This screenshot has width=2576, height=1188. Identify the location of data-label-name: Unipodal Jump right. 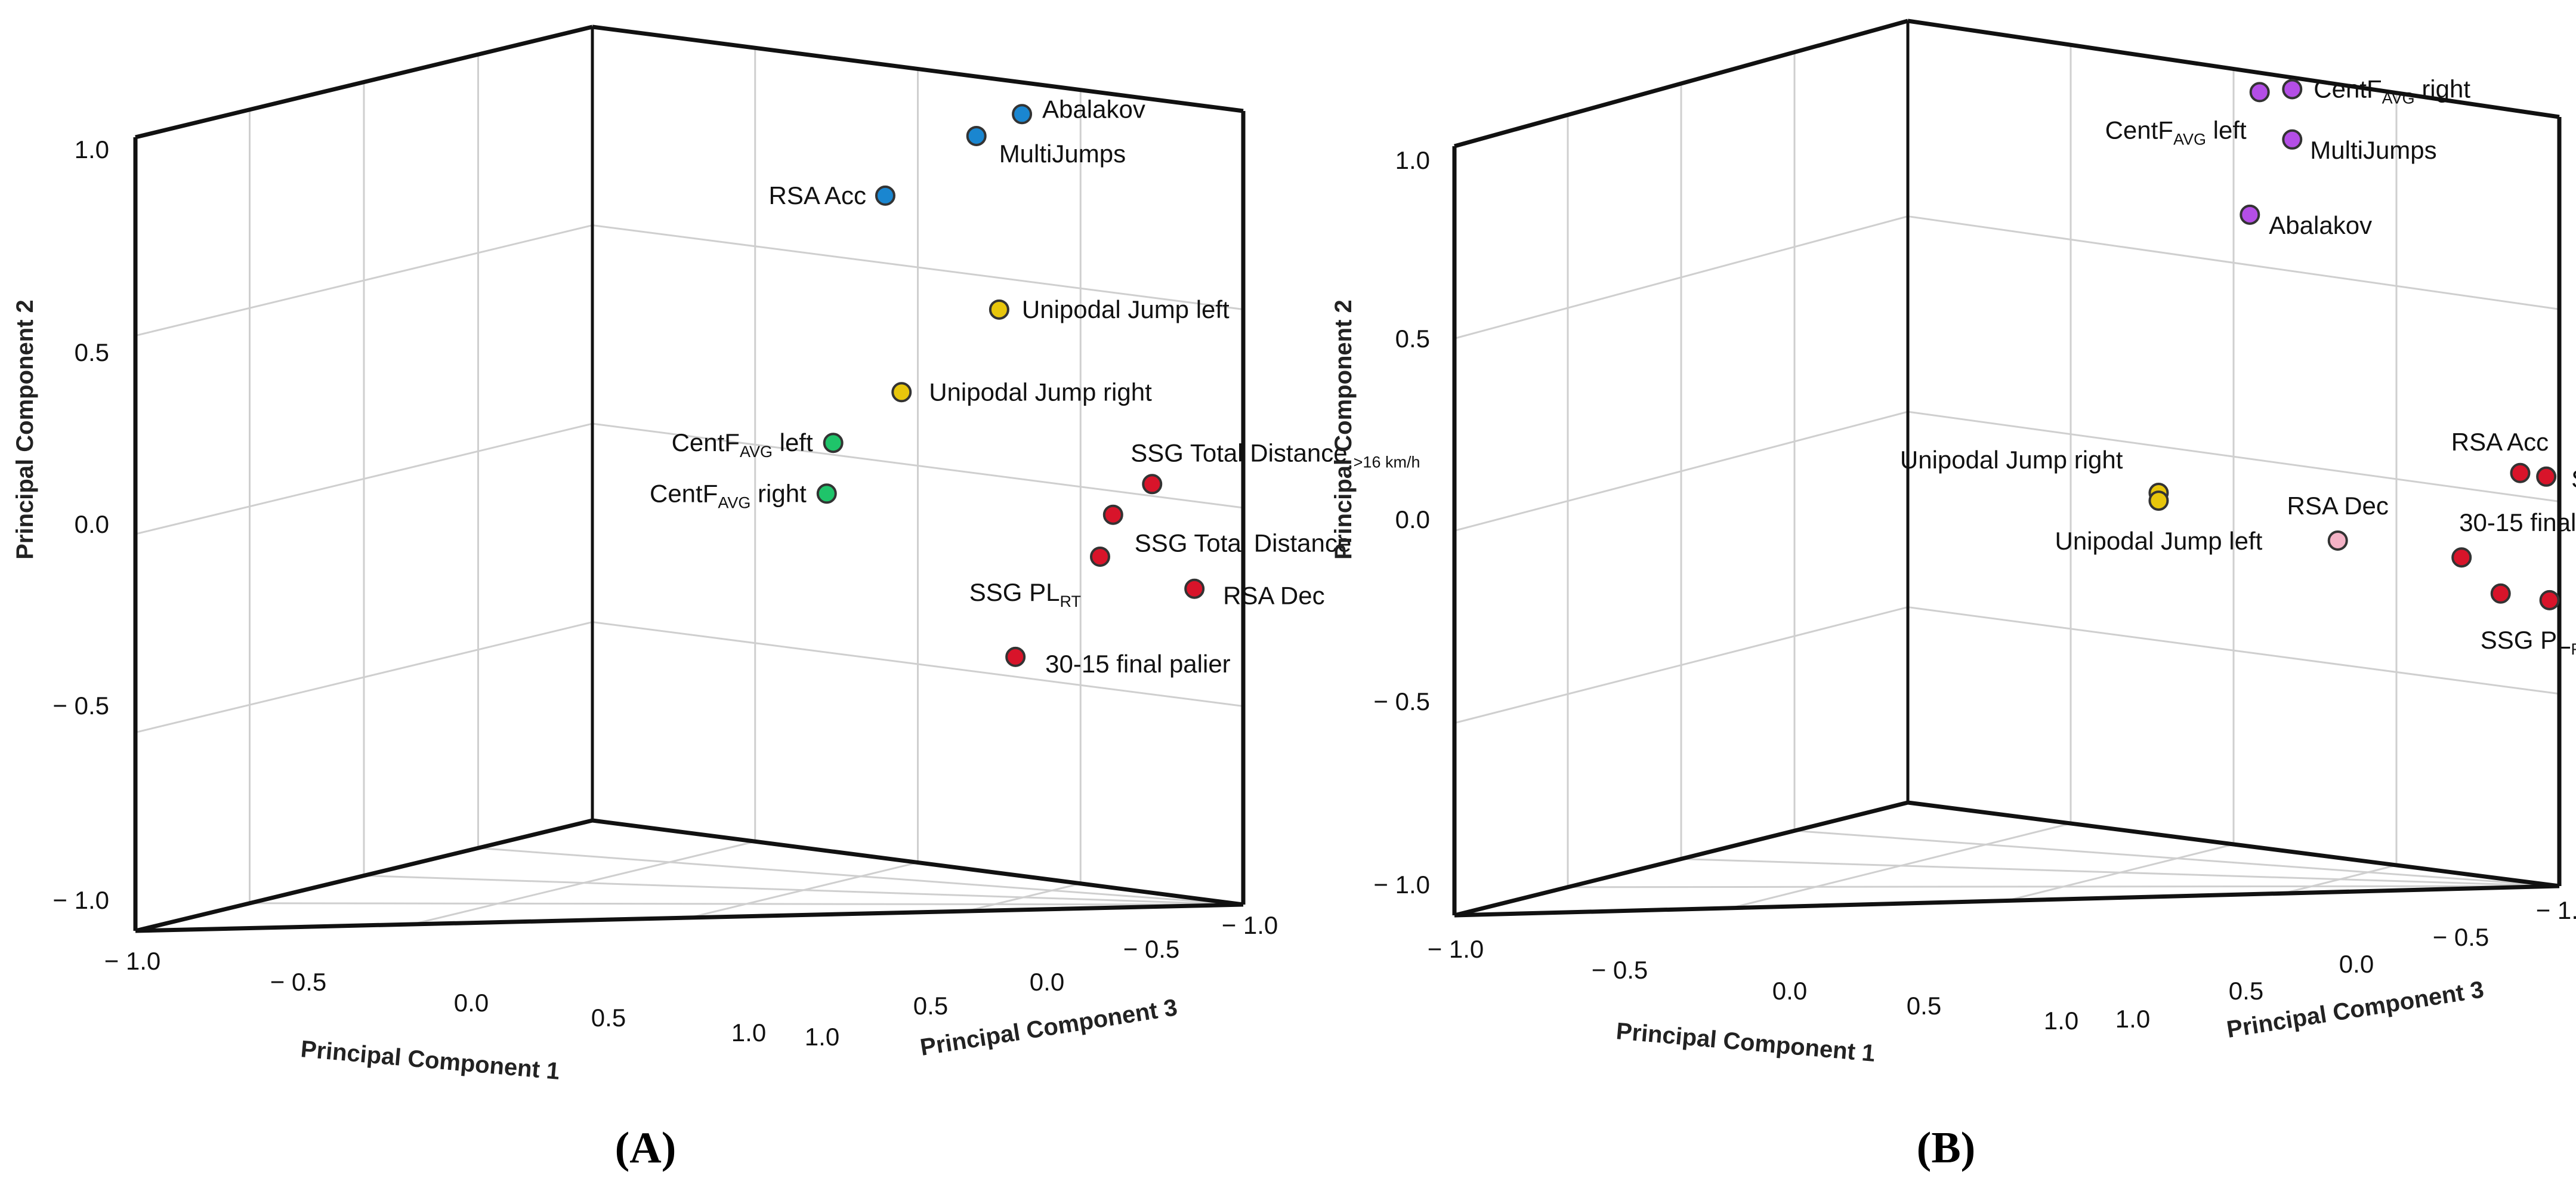
(1040, 392).